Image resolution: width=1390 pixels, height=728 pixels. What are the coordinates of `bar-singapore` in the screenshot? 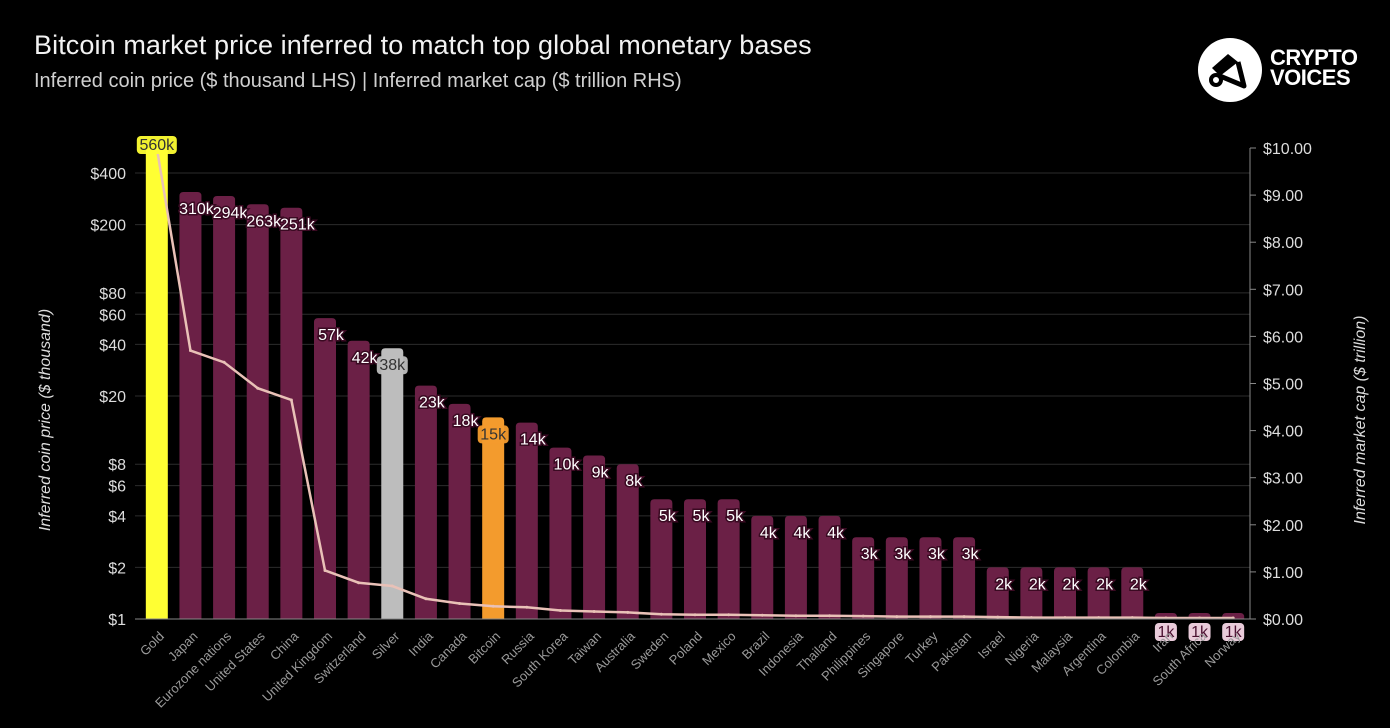 It's located at (896, 578).